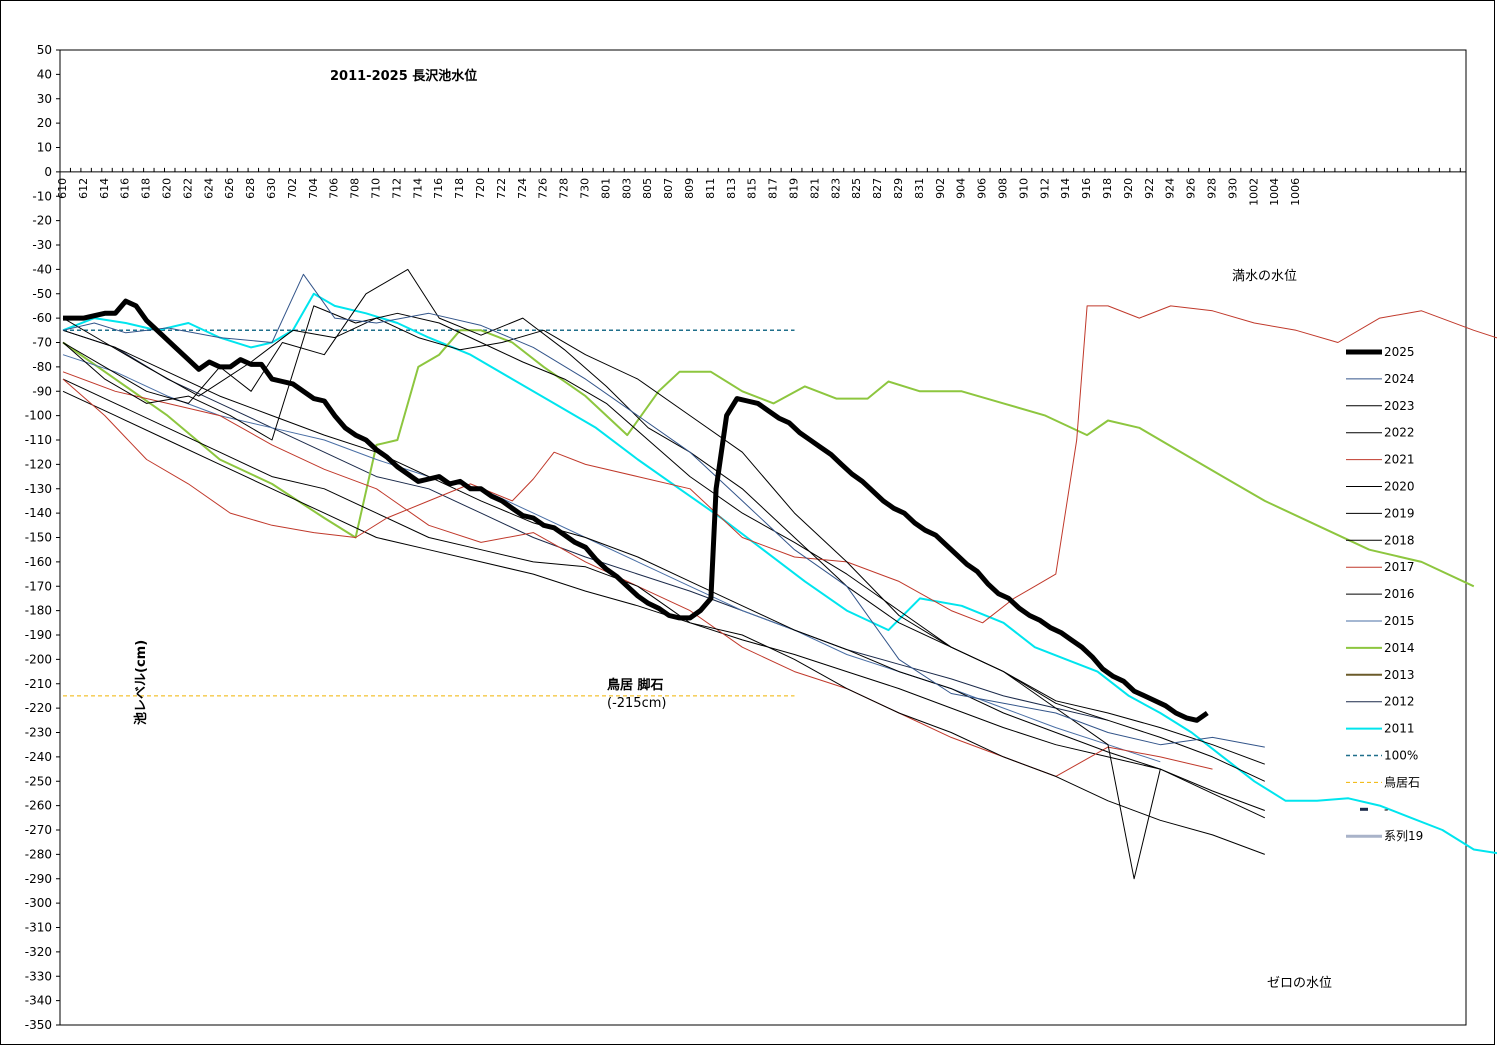 The width and height of the screenshot is (1497, 1047). What do you see at coordinates (38, 854) in the screenshot?
I see `y-tick-label: -280` at bounding box center [38, 854].